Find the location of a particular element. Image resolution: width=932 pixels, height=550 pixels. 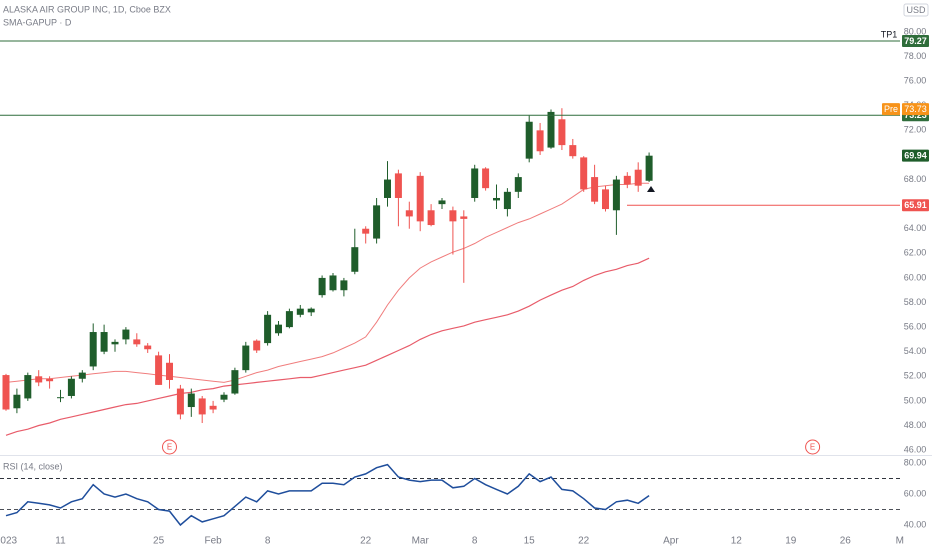

y-tick-label: 76.00 is located at coordinates (915, 81).